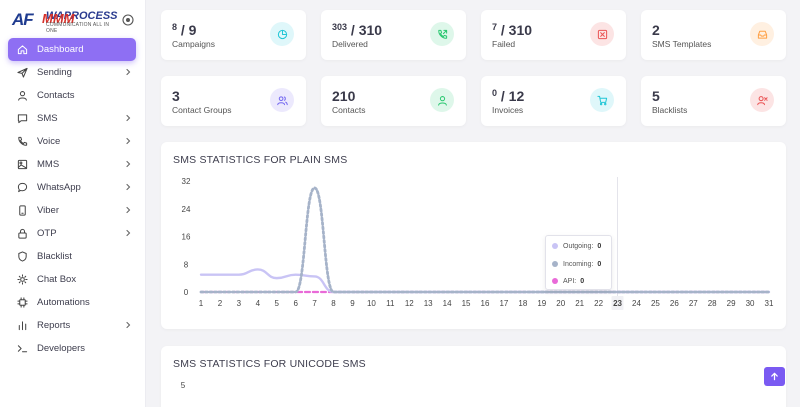 This screenshot has width=800, height=407. I want to click on stat-value: 303 / 310, so click(357, 30).